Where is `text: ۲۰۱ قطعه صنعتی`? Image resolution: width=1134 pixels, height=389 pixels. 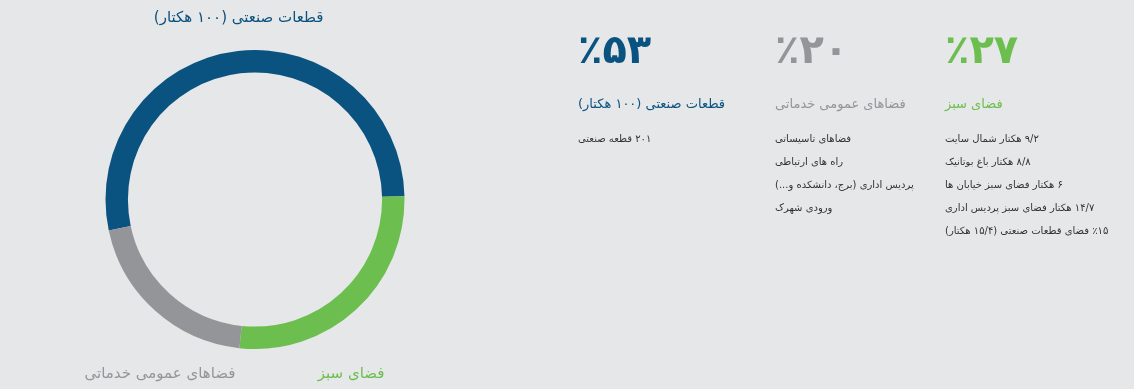 text: ۲۰۱ قطعه صنعتی is located at coordinates (615, 139).